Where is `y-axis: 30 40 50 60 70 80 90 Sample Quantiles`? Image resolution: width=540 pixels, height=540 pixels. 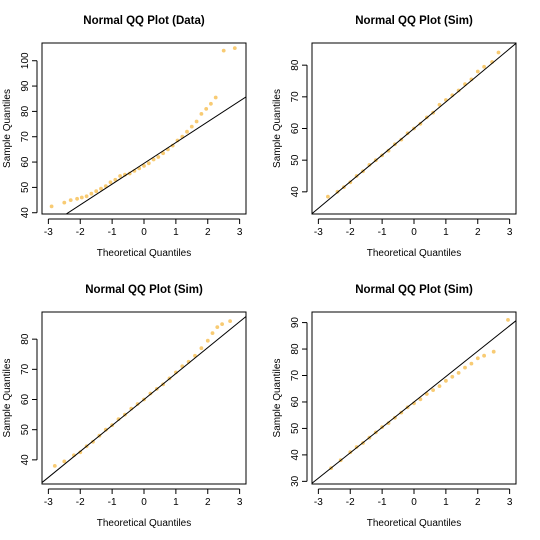
y-axis: 30 40 50 60 70 80 90 Sample Quantiles is located at coordinates (290, 402).